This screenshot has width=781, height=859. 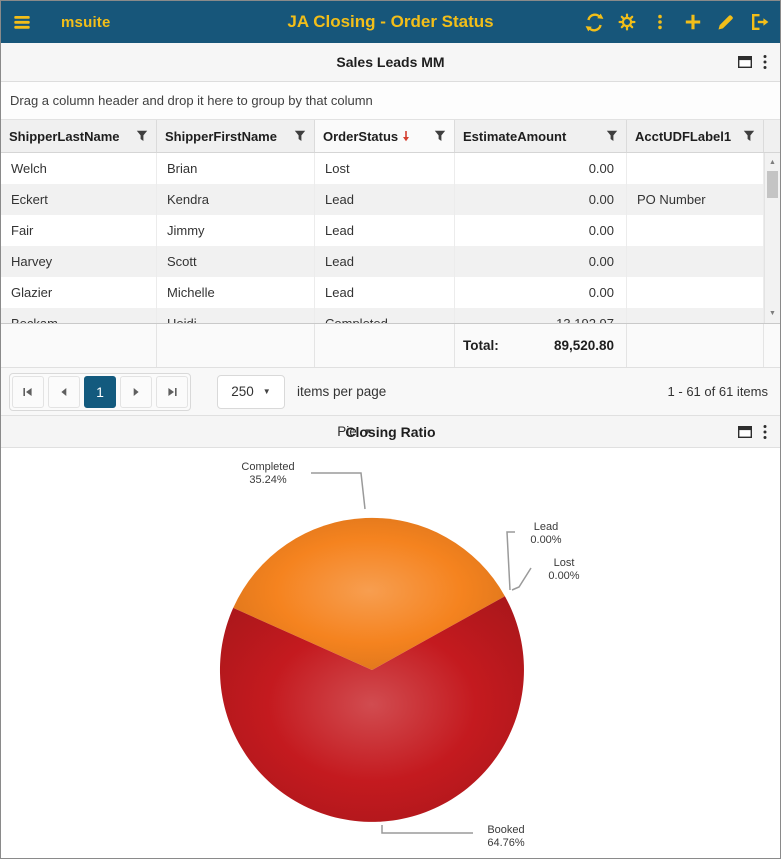 What do you see at coordinates (772, 345) in the screenshot?
I see `footer-scrollbar-spacer` at bounding box center [772, 345].